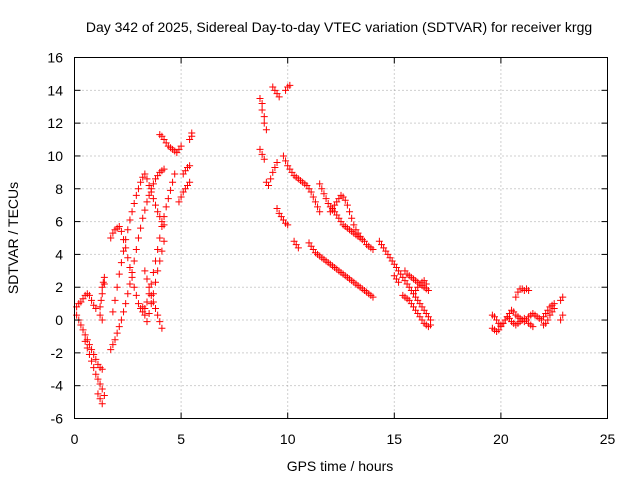  What do you see at coordinates (405, 284) in the screenshot?
I see `series-night-tail` at bounding box center [405, 284].